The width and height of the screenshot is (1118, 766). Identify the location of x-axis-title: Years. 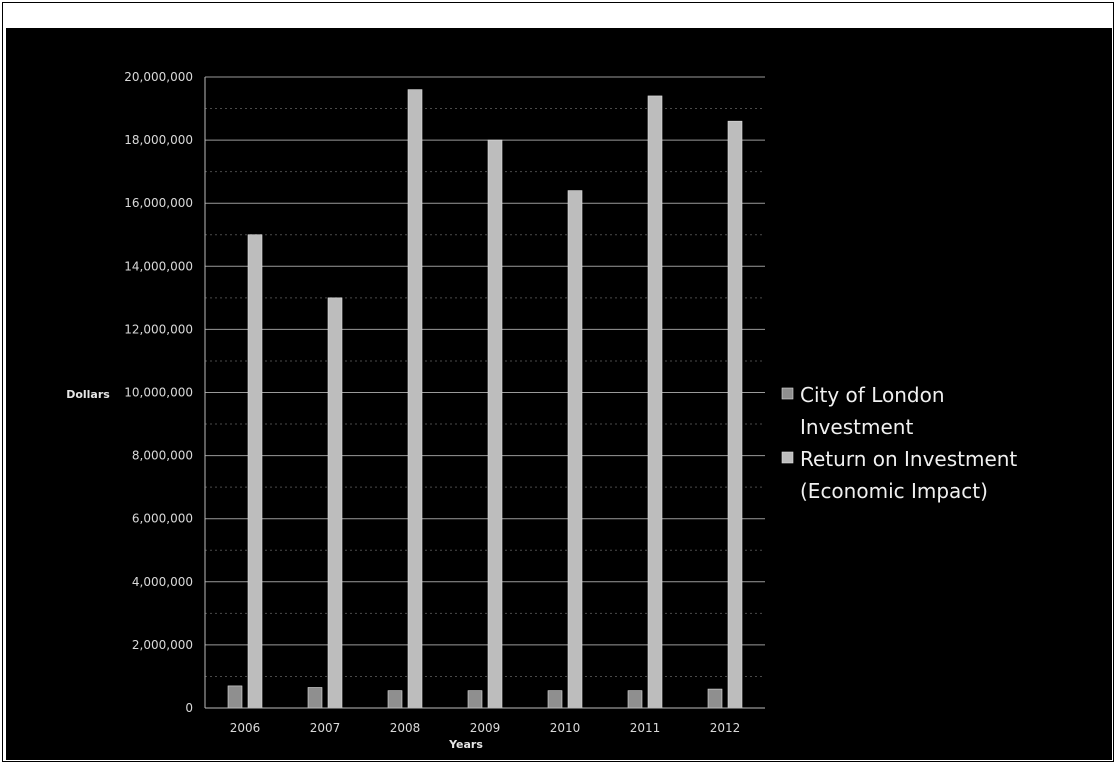
(465, 744).